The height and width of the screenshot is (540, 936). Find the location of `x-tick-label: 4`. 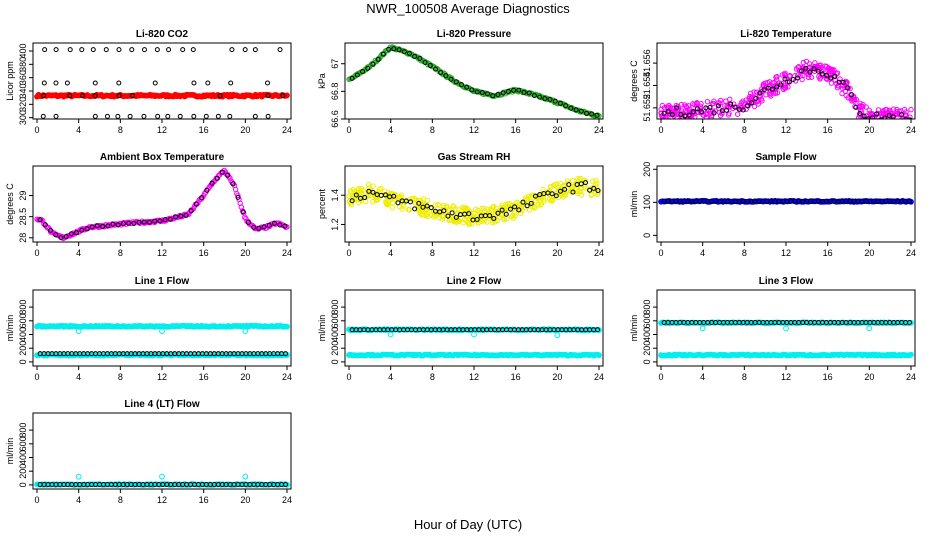

x-tick-label: 4 is located at coordinates (78, 253).